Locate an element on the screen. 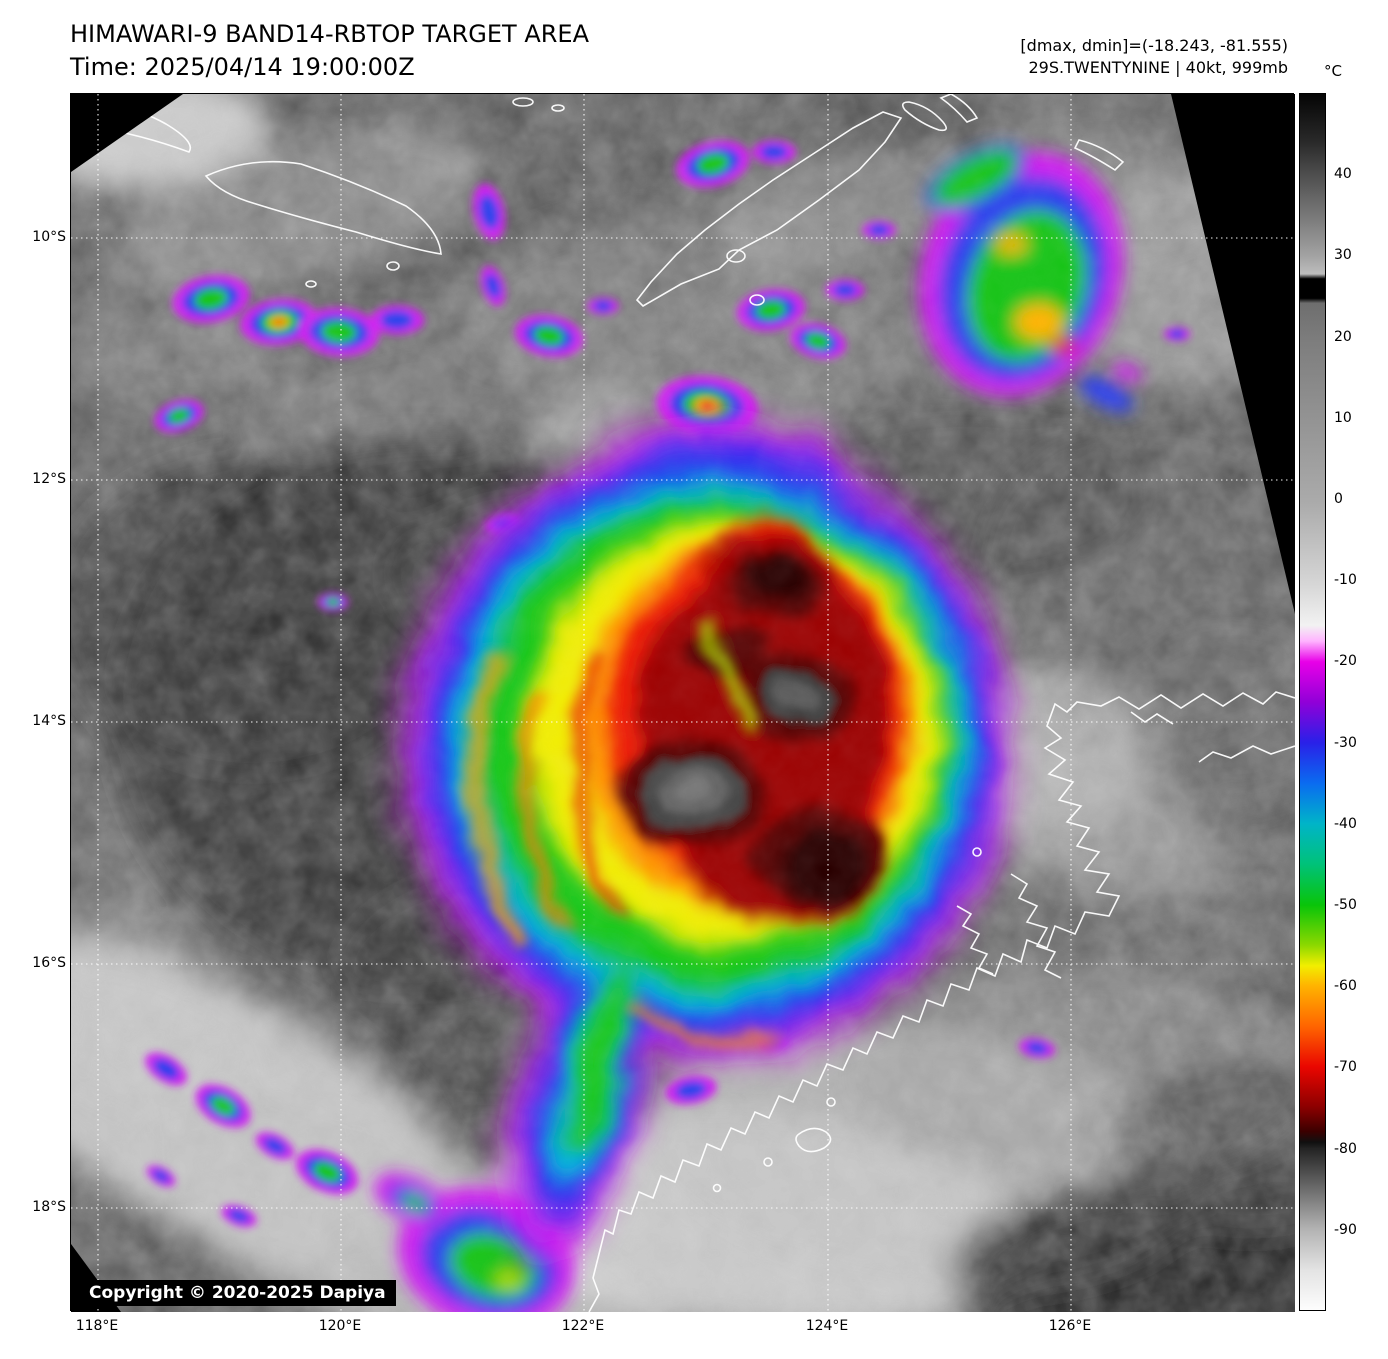 This screenshot has width=1388, height=1359. longitude-label: 120°E is located at coordinates (340, 1326).